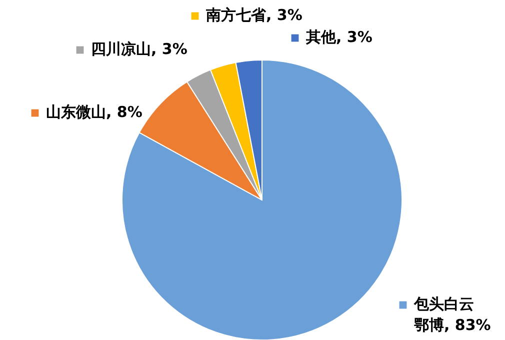 This screenshot has height=340, width=505. What do you see at coordinates (94, 112) in the screenshot?
I see `legend-label: 山东微山, 8%` at bounding box center [94, 112].